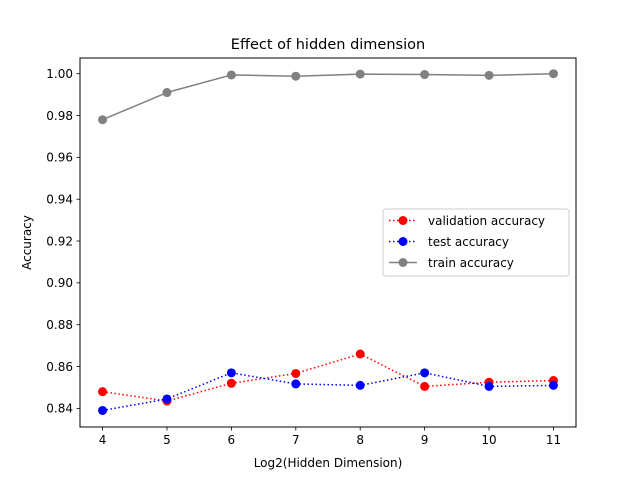  Describe the element at coordinates (488, 440) in the screenshot. I see `x-tick-label: 10` at that location.